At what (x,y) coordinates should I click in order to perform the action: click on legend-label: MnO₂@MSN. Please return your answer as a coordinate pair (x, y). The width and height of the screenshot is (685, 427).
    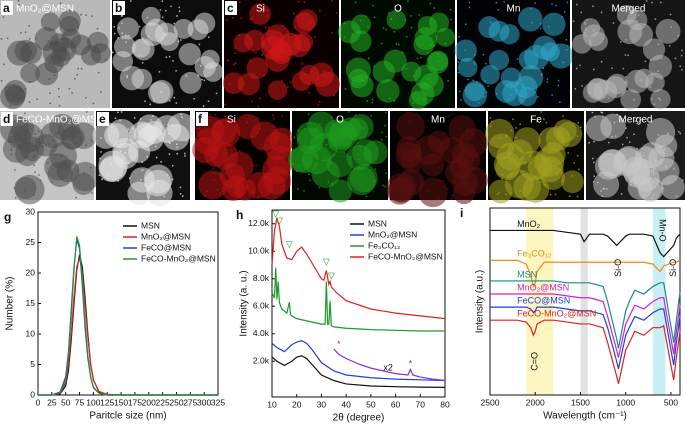
    Looking at the image, I should click on (392, 234).